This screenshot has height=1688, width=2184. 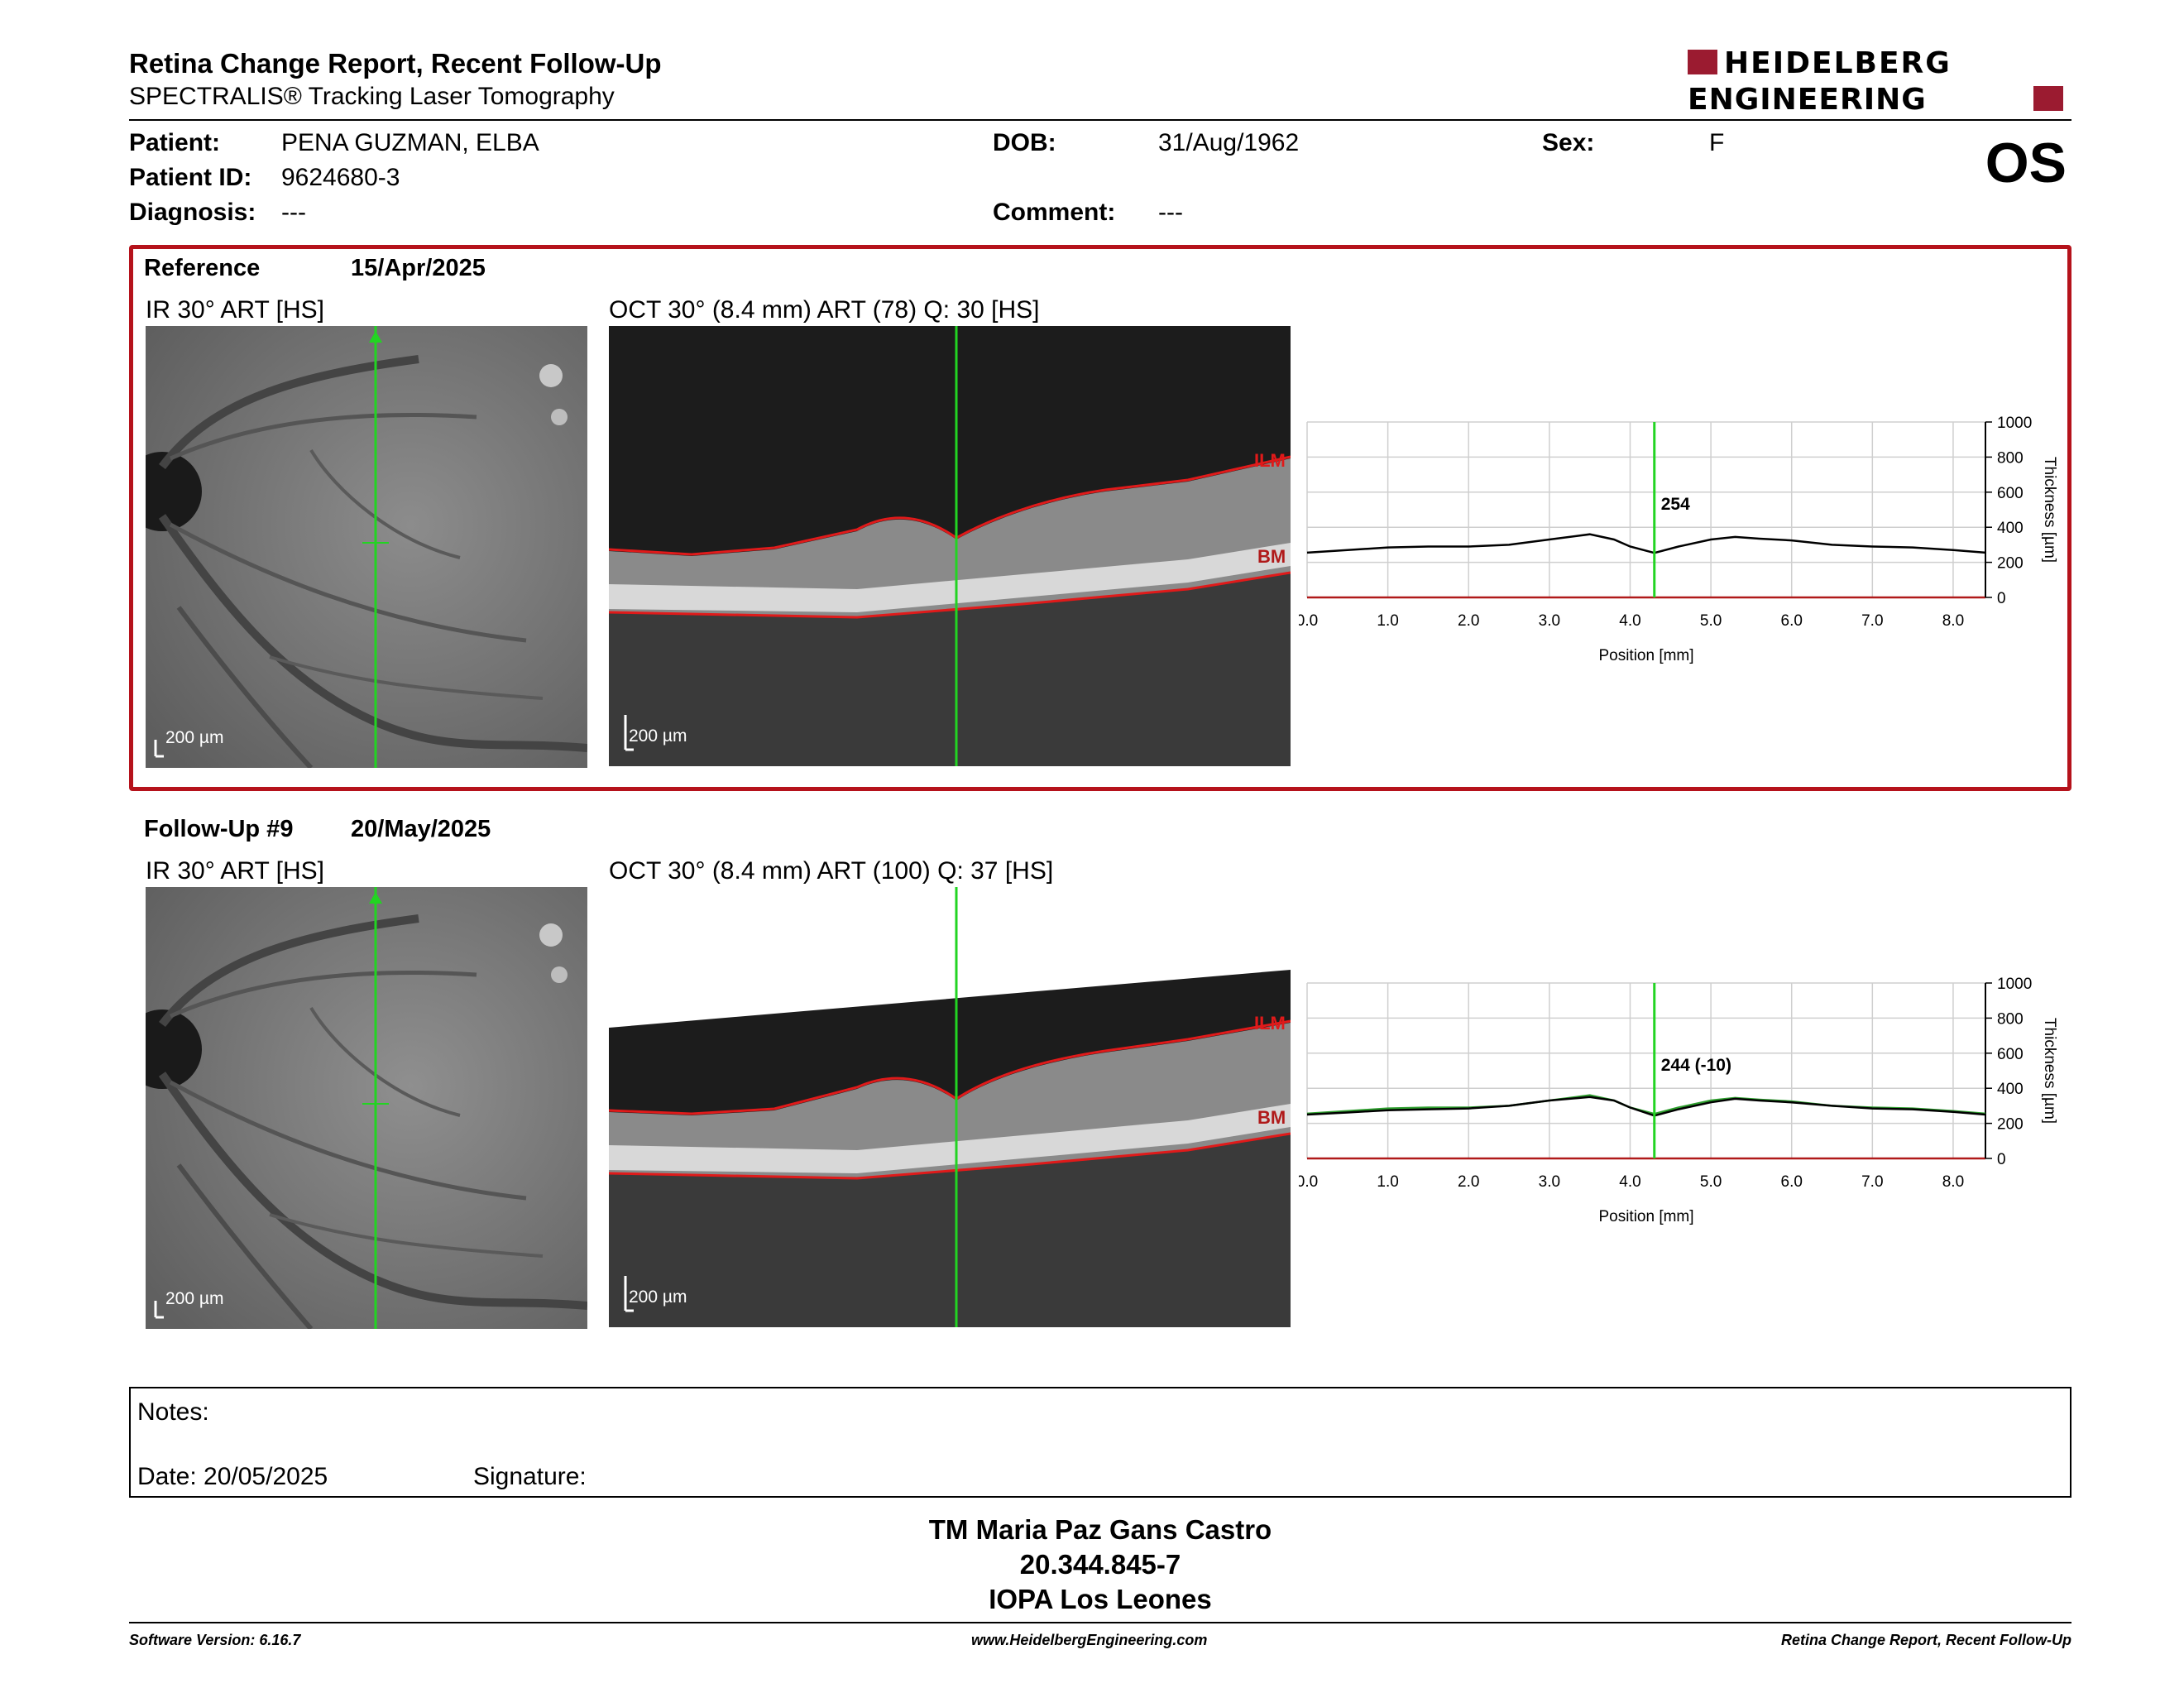 What do you see at coordinates (366, 1108) in the screenshot?
I see `followup-ir-image: 200 µm` at bounding box center [366, 1108].